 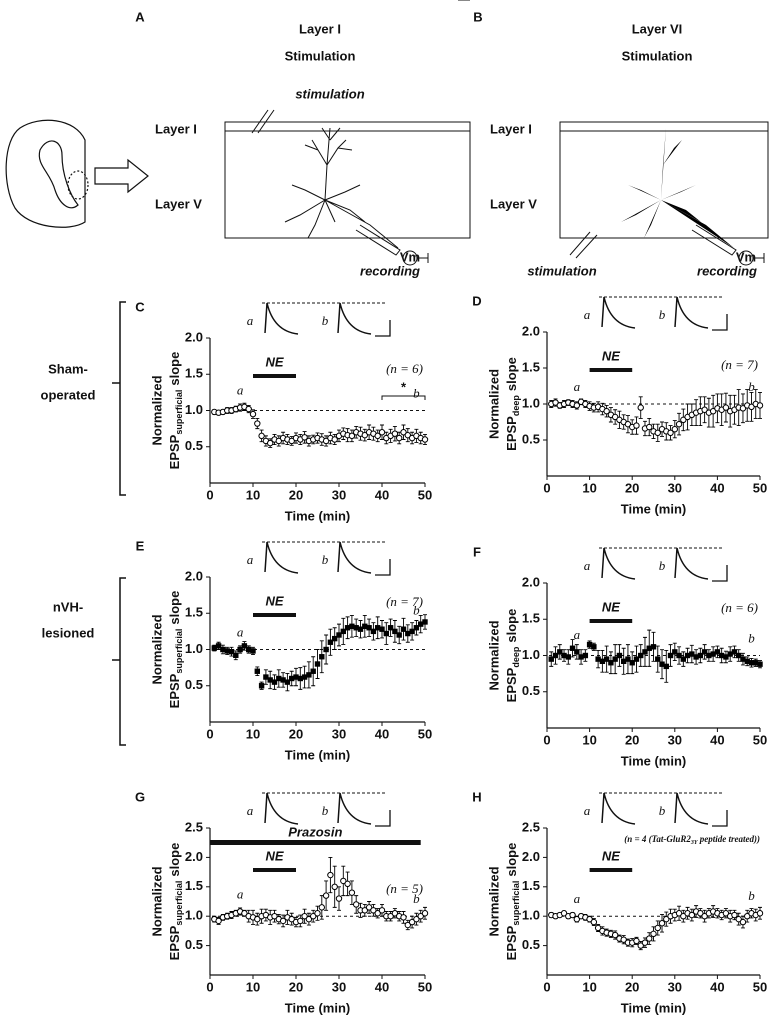 What do you see at coordinates (493, 655) in the screenshot?
I see `y-axis-title: Normalized` at bounding box center [493, 655].